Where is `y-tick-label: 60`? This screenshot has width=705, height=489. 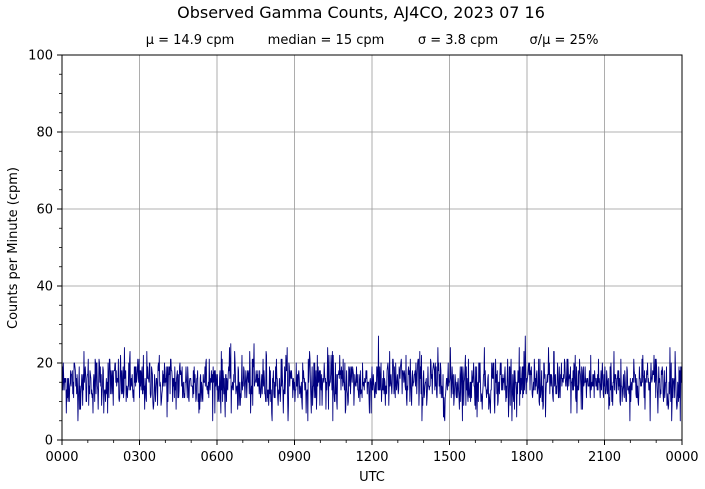
y-tick-label: 60 is located at coordinates (44, 210).